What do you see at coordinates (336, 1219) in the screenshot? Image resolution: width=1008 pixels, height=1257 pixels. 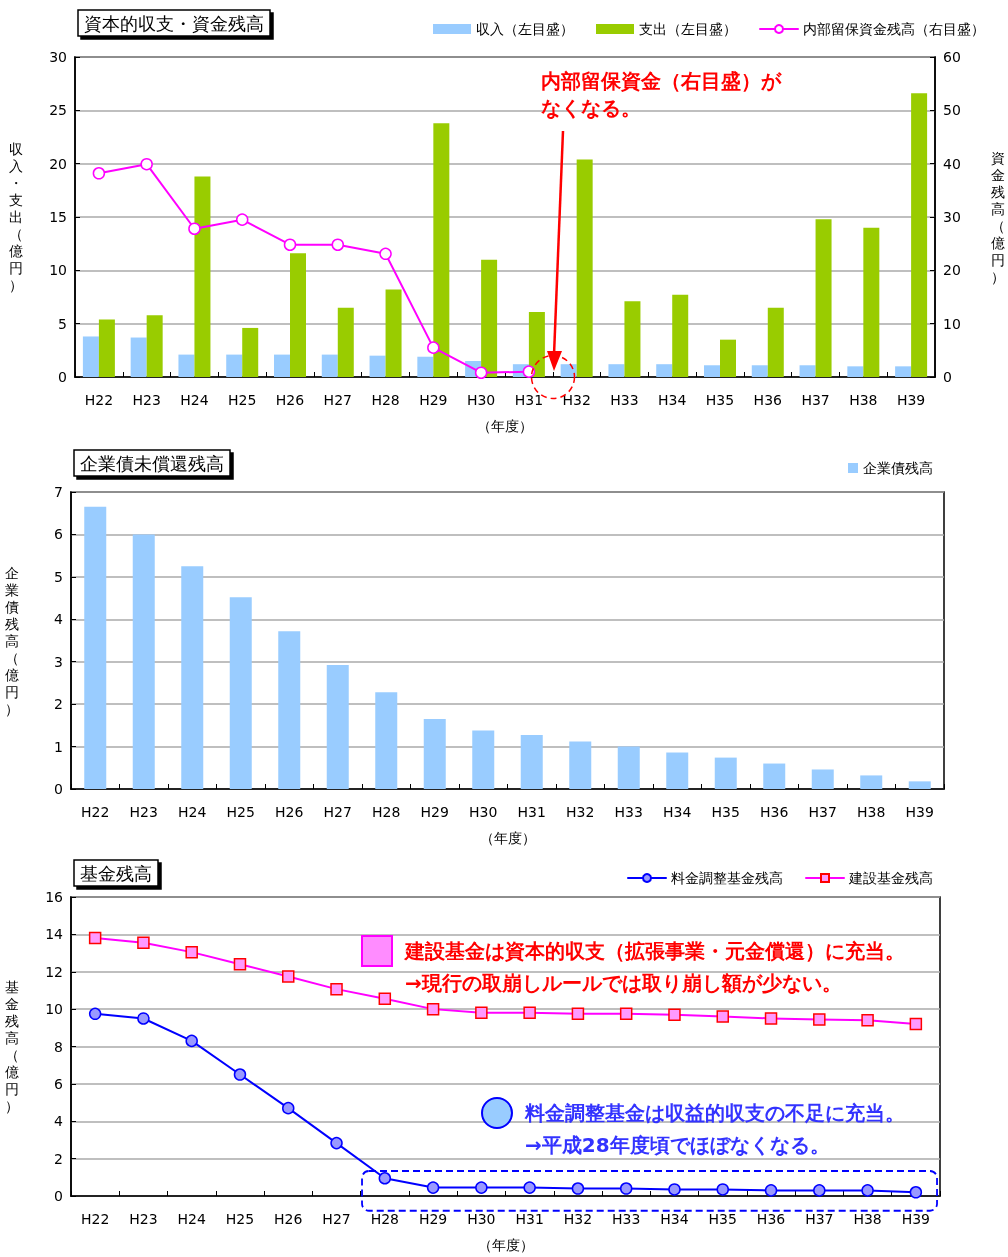 I see `x-tick-label: H27` at bounding box center [336, 1219].